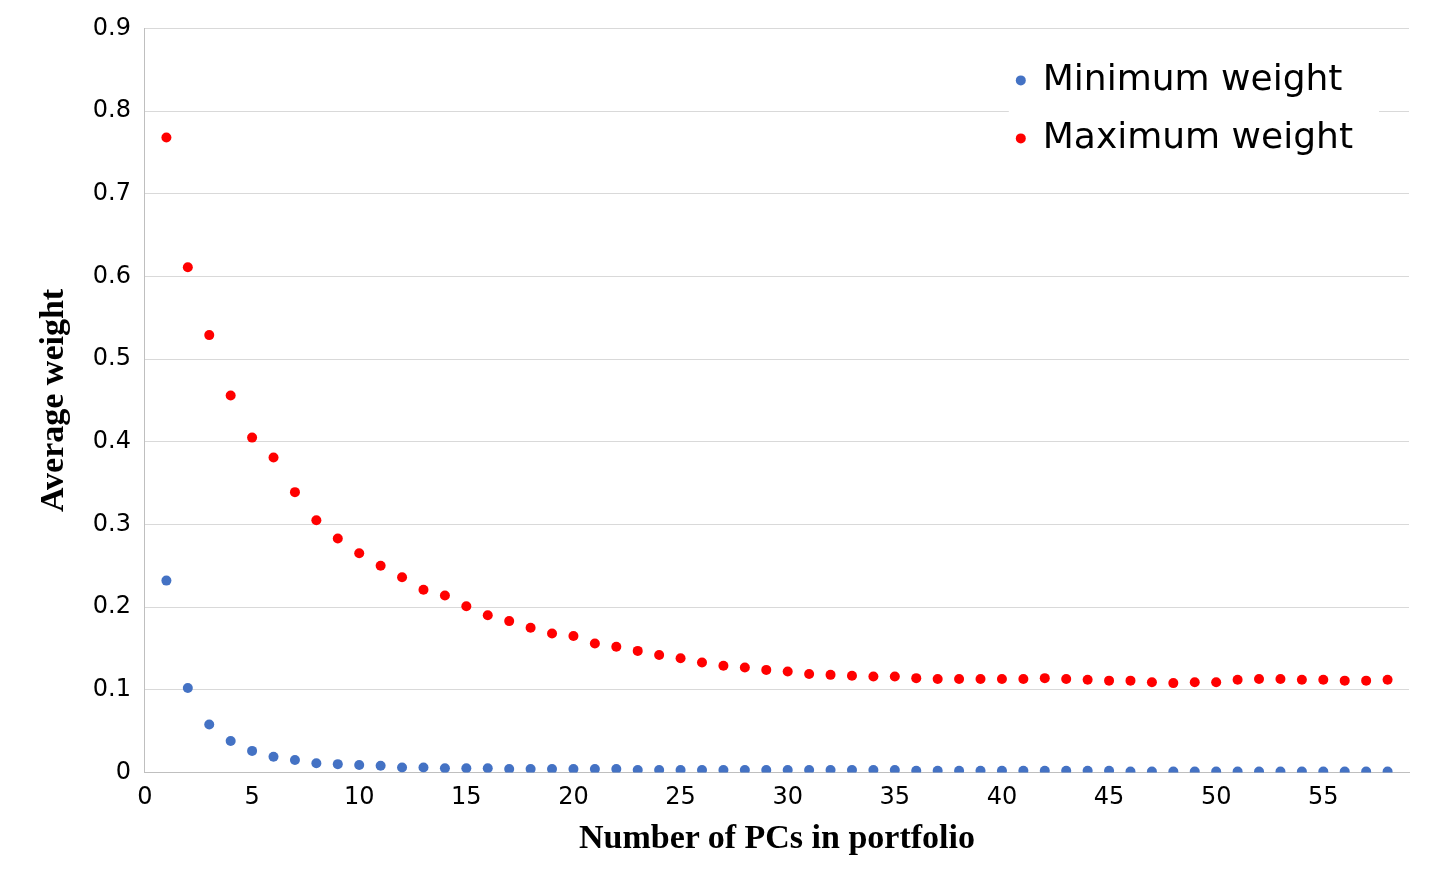  Describe the element at coordinates (895, 796) in the screenshot. I see `x-tick-label: 35` at that location.